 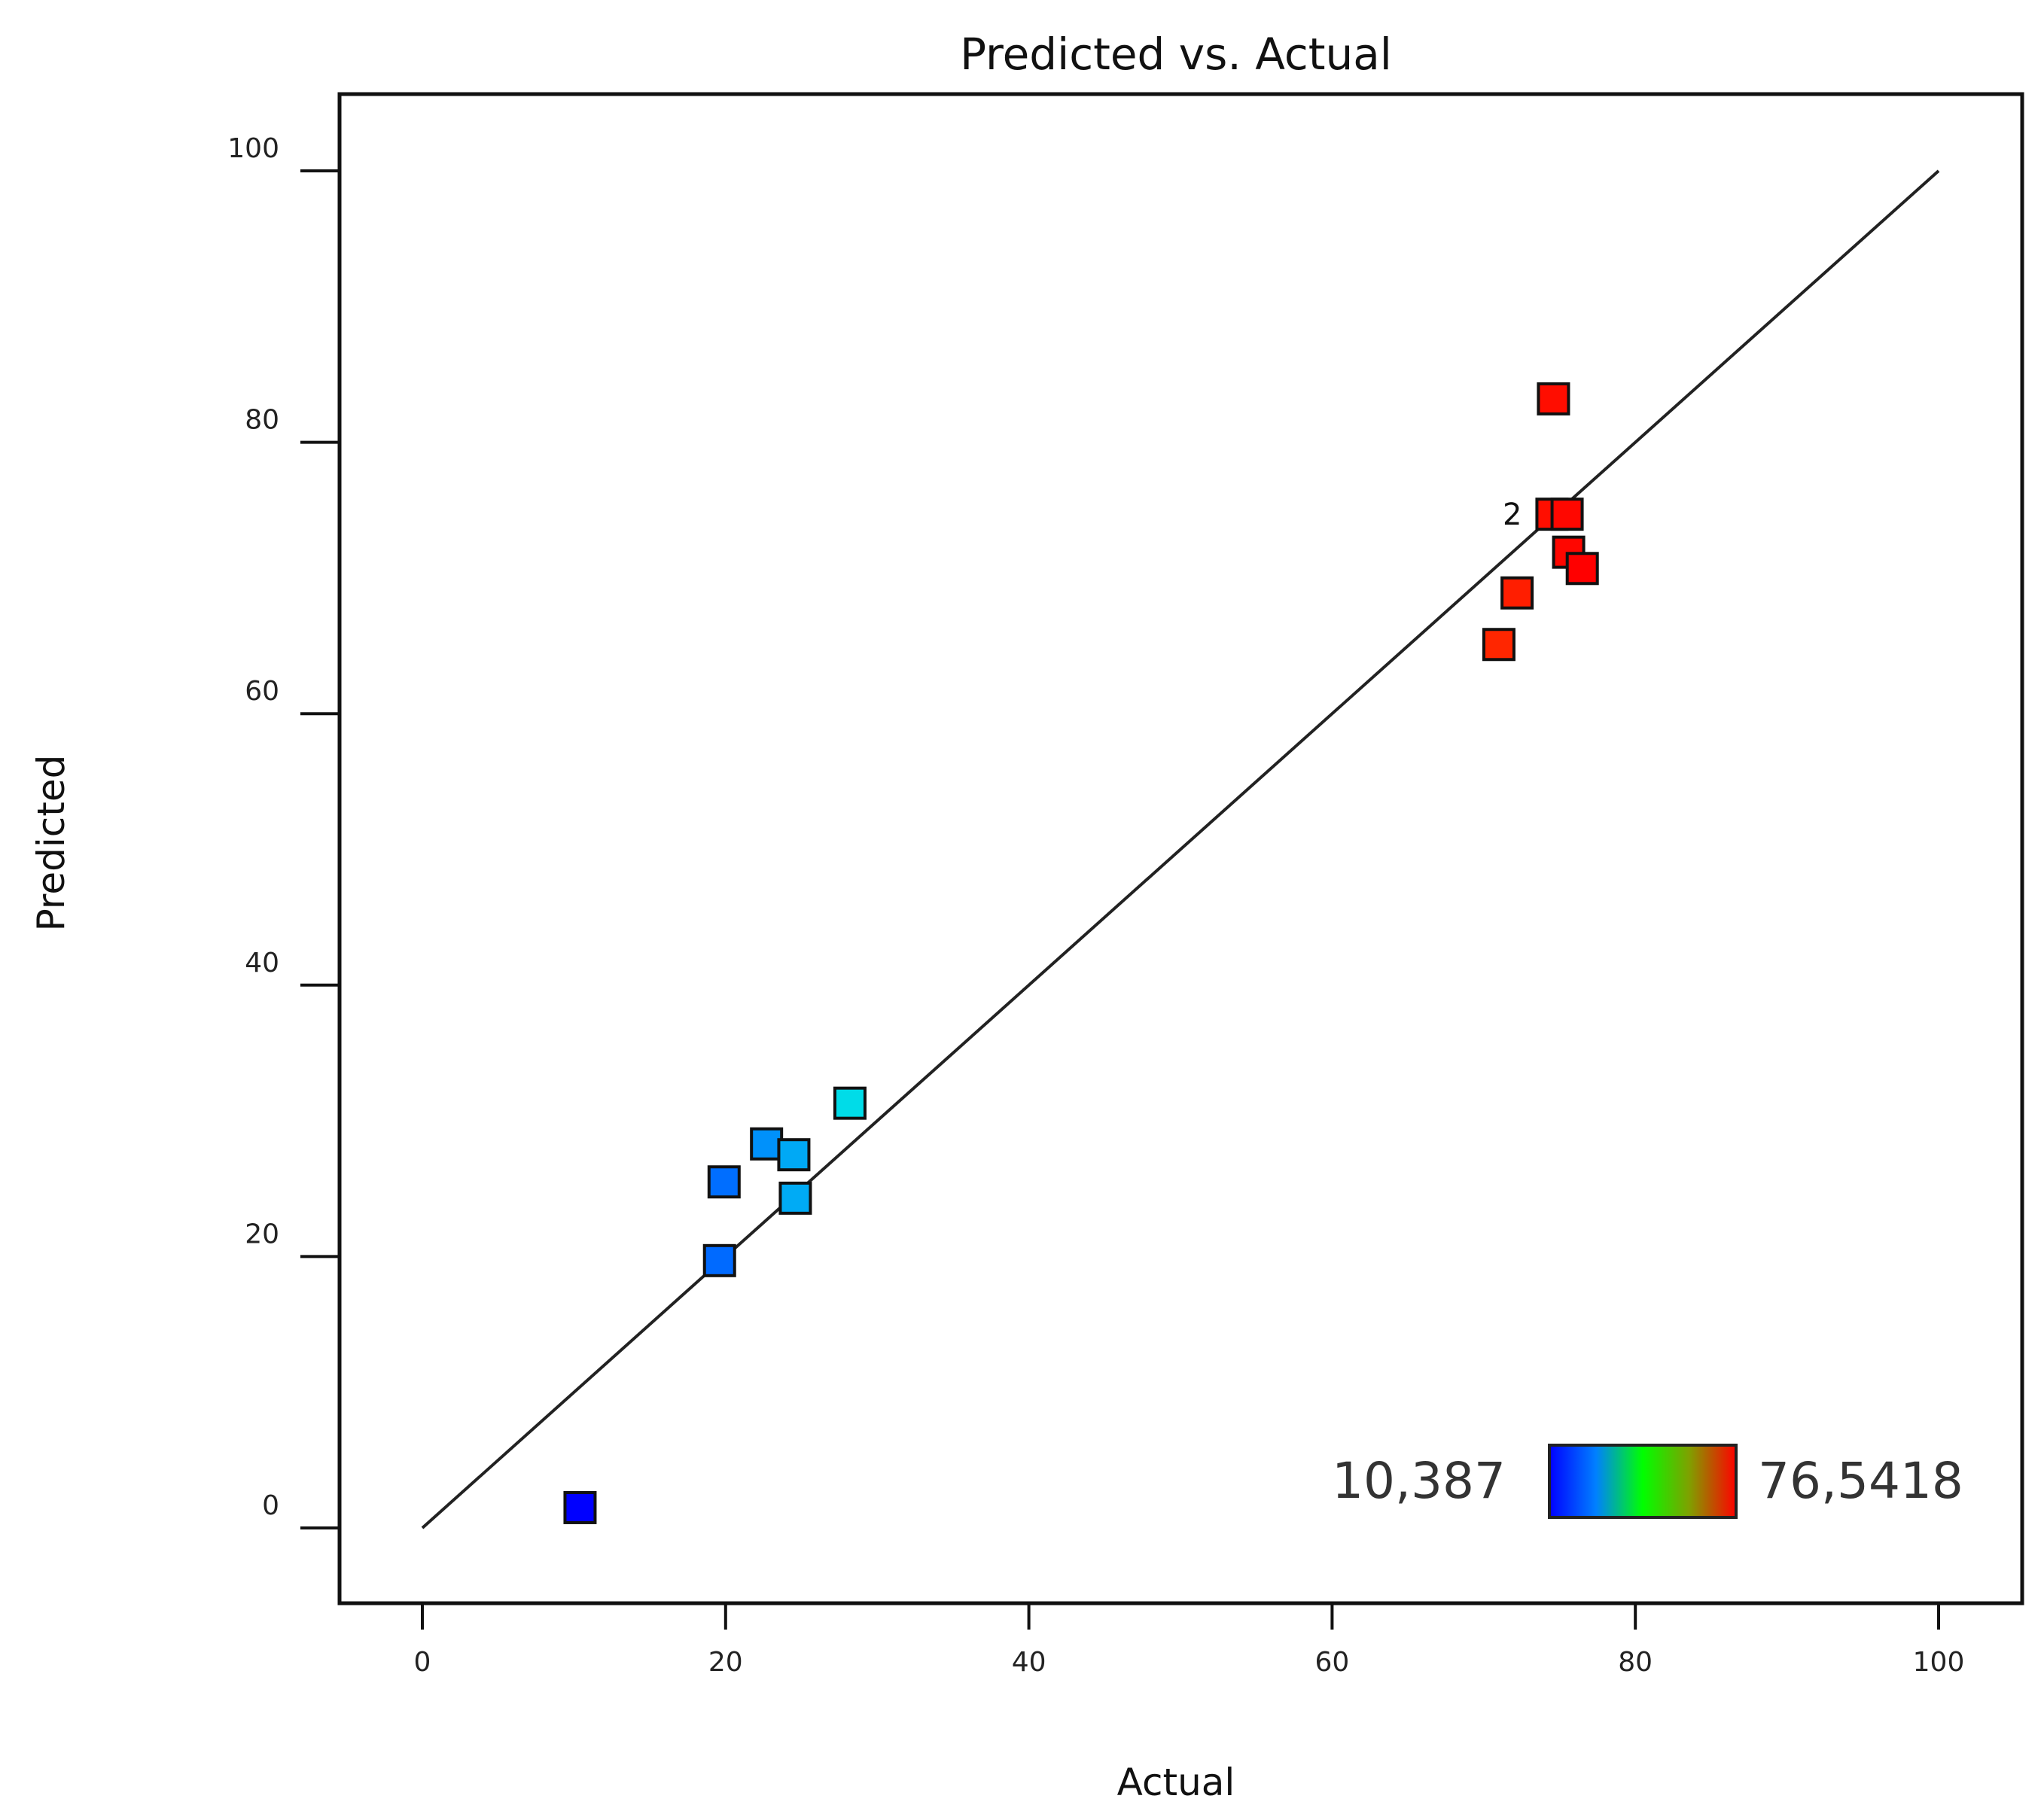 I want to click on colorbar-min-label: 10,387, so click(x=1419, y=1481).